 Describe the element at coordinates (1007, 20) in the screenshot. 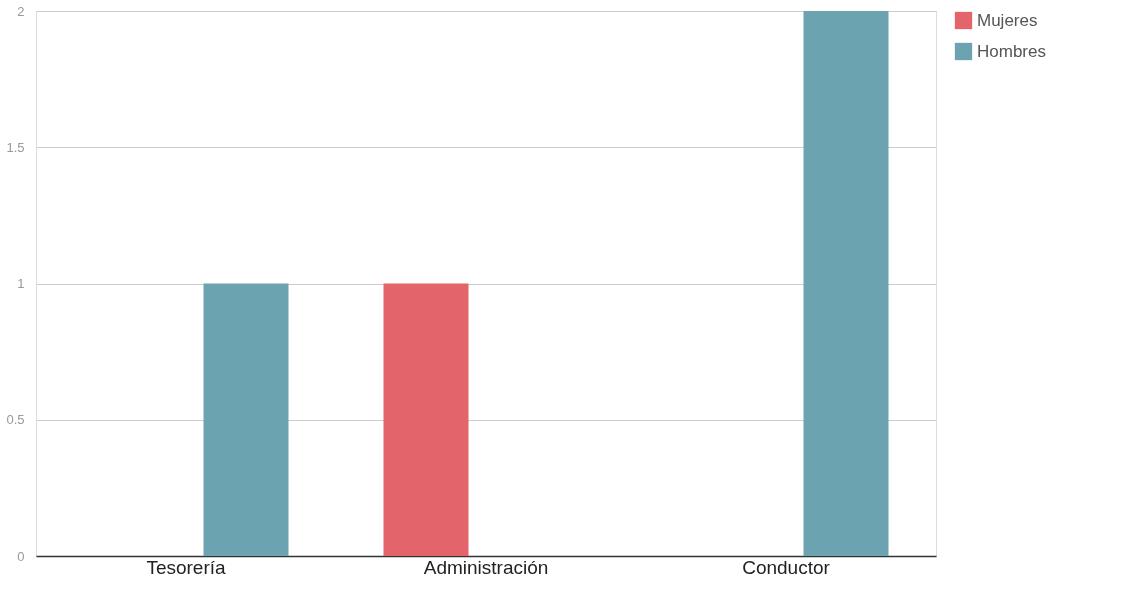

I see `legend-label: Mujeres` at that location.